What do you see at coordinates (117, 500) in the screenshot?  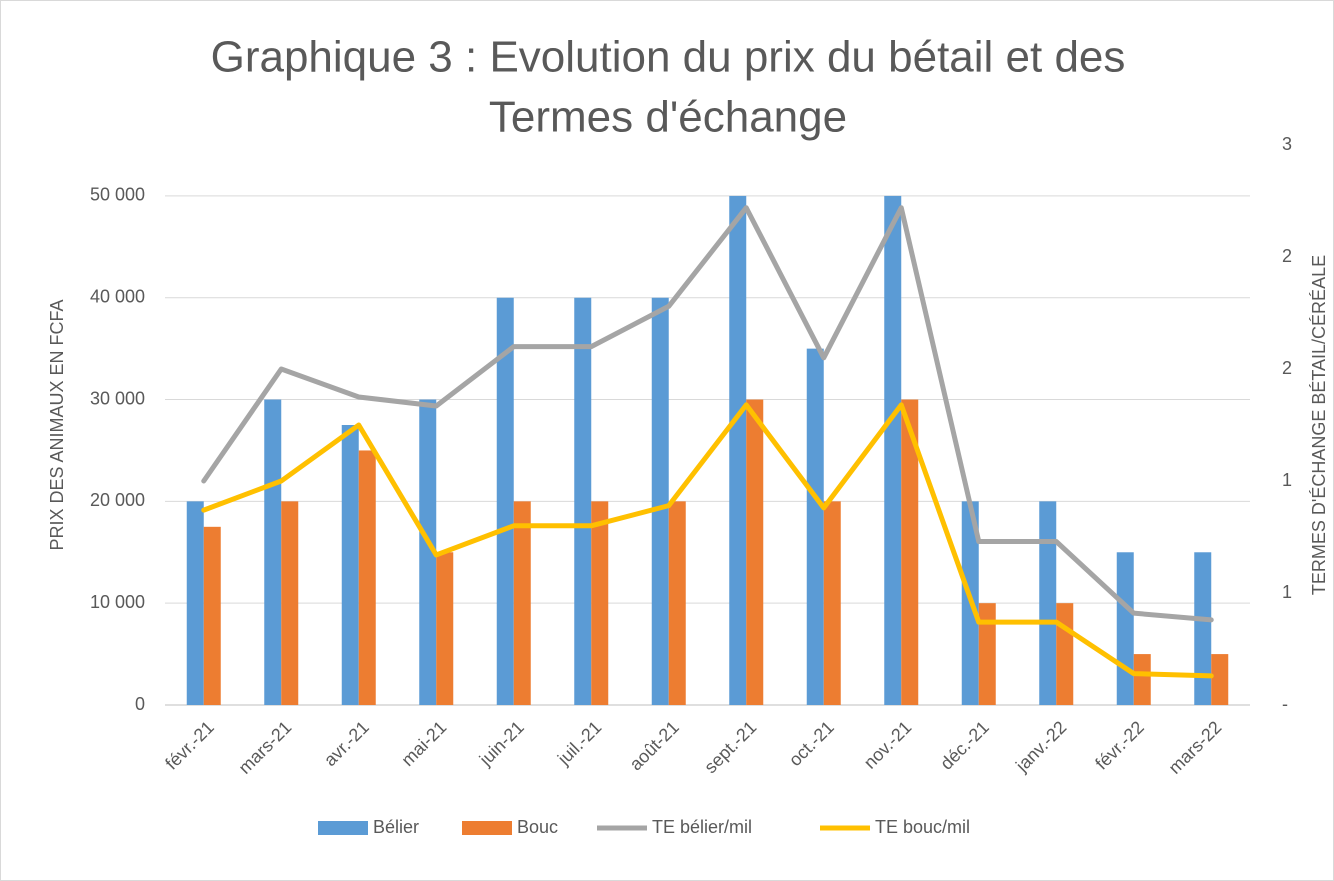 I see `y-tick-label: 20 000` at bounding box center [117, 500].